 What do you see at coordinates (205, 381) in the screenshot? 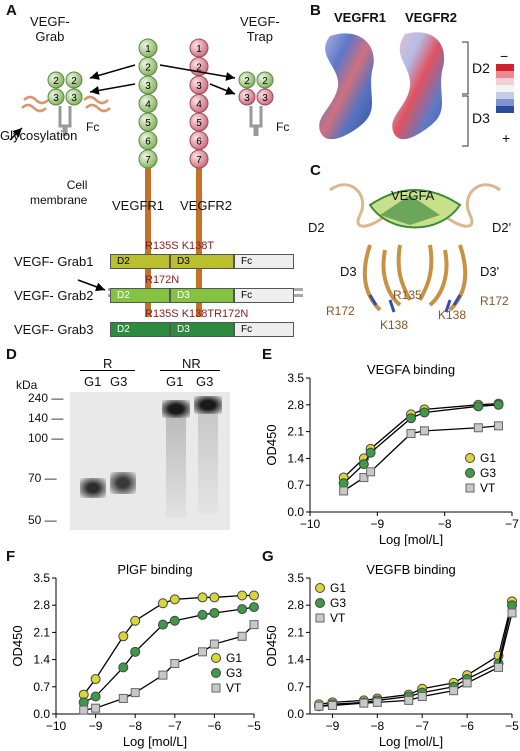
I see `gel-lane-label: G3` at bounding box center [205, 381].